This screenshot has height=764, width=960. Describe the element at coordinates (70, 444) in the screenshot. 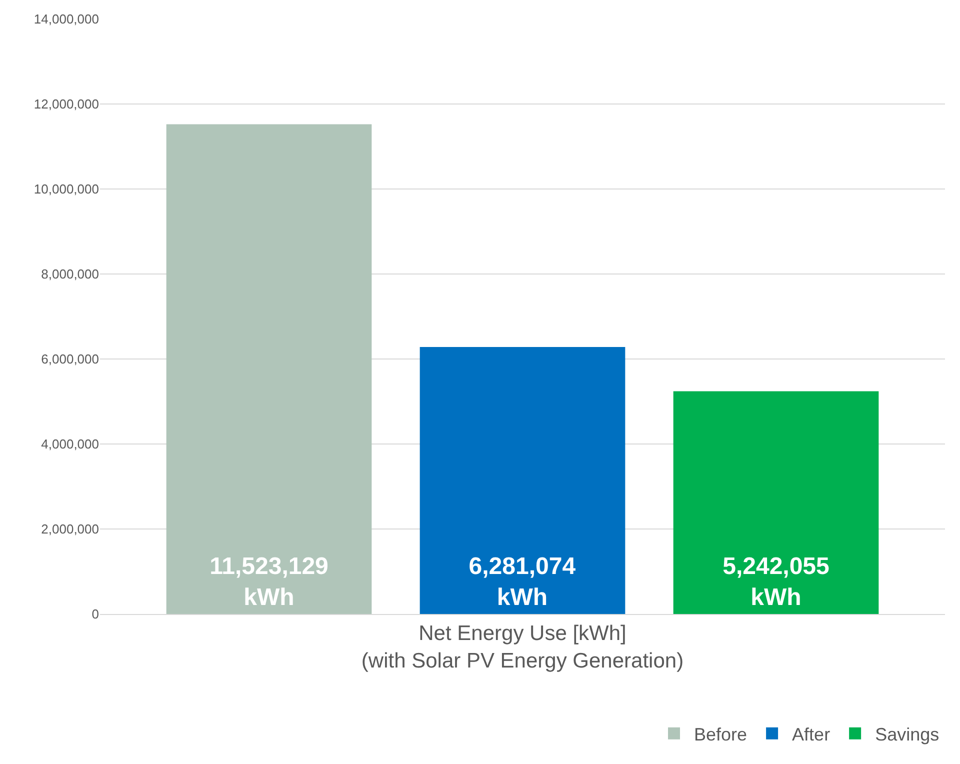

I see `y-tick-label: 4,000,000` at that location.